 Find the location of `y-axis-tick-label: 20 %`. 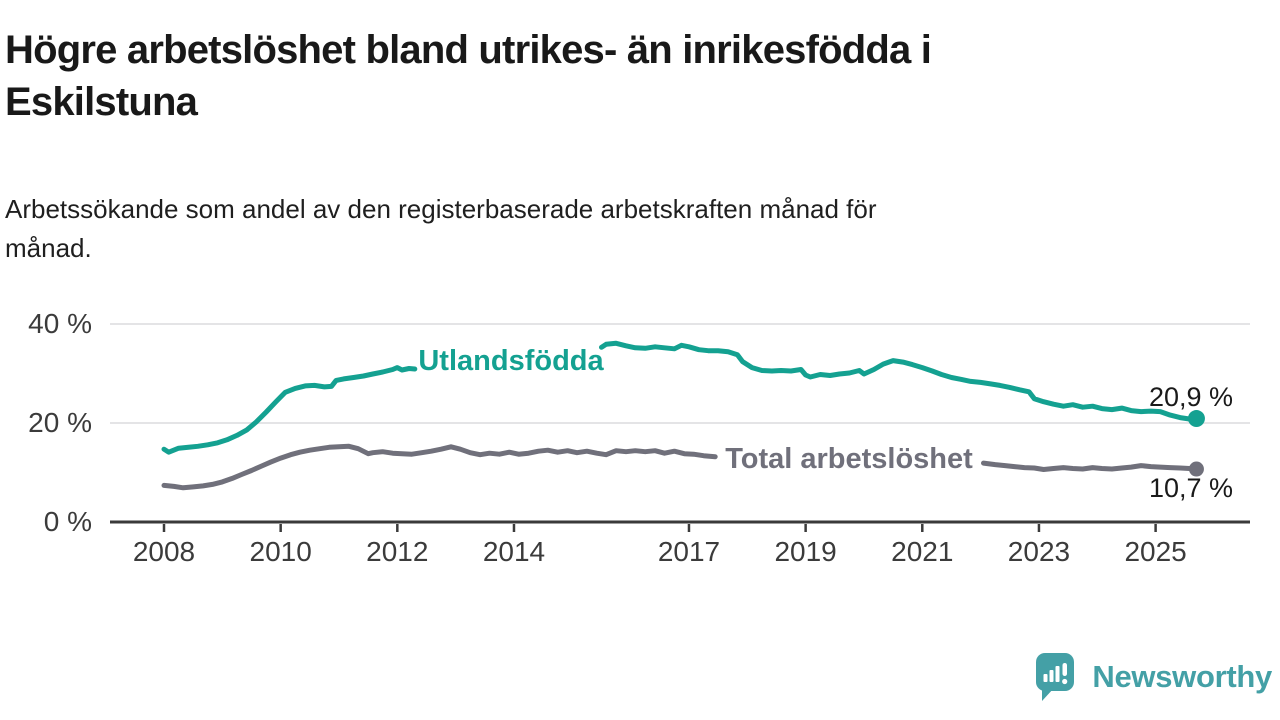

y-axis-tick-label: 20 % is located at coordinates (60, 422).